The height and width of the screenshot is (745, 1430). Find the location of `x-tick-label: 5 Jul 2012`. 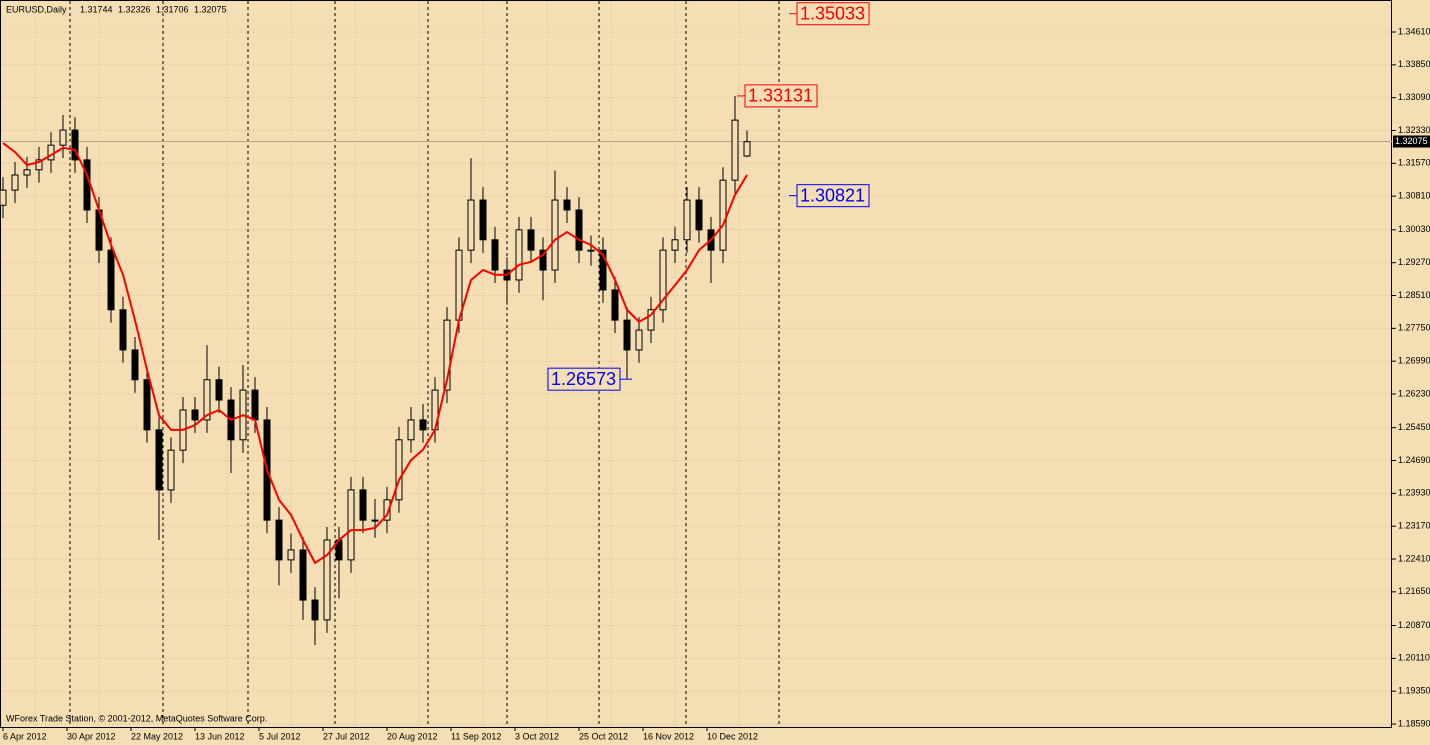

x-tick-label: 5 Jul 2012 is located at coordinates (280, 736).